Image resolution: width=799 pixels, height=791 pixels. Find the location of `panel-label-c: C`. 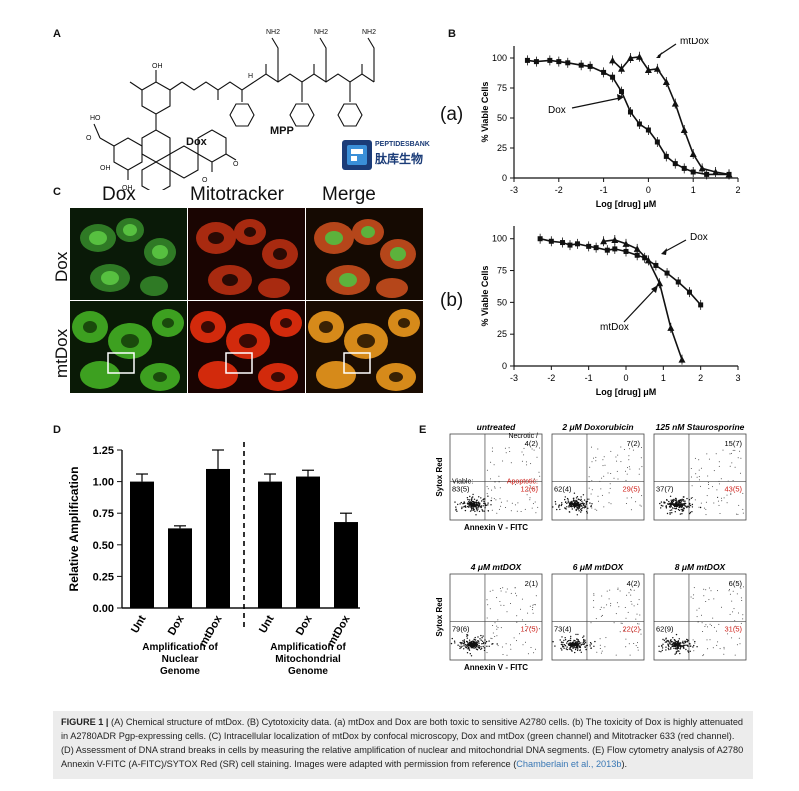

panel-label-c: C is located at coordinates (57, 192).